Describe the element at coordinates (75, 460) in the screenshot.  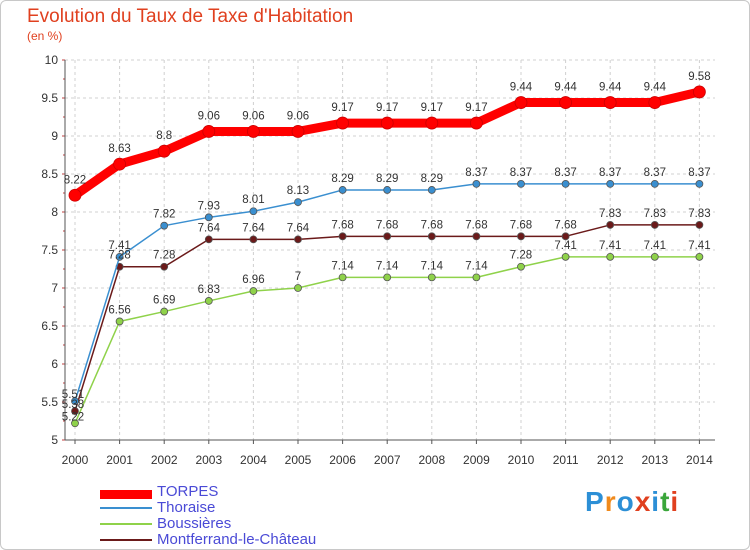
I see `x-tick-label: 2000` at that location.